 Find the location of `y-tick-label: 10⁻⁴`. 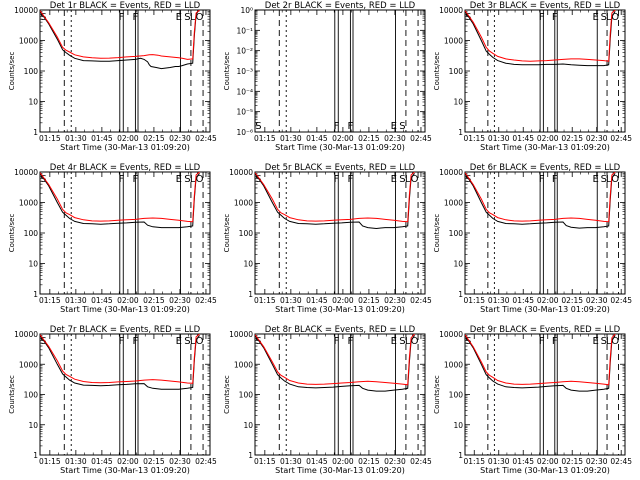

y-tick-label: 10⁻⁴ is located at coordinates (244, 91).